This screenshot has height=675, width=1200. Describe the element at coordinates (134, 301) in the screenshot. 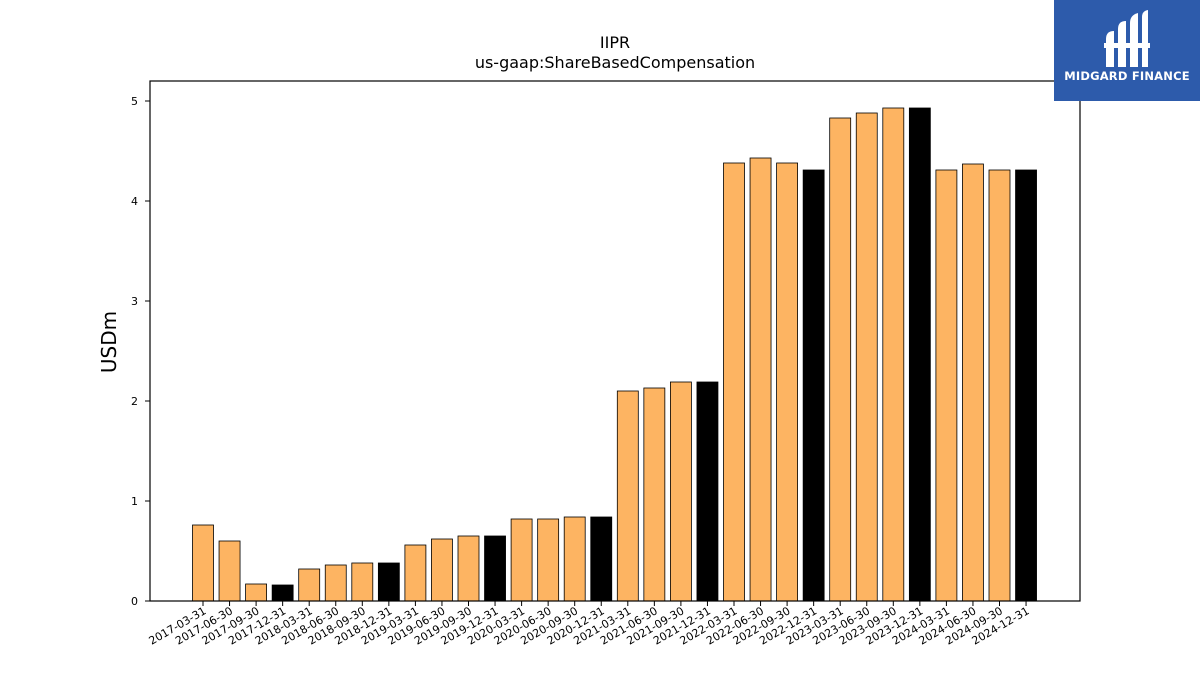

I see `y-tick-label: 3` at that location.